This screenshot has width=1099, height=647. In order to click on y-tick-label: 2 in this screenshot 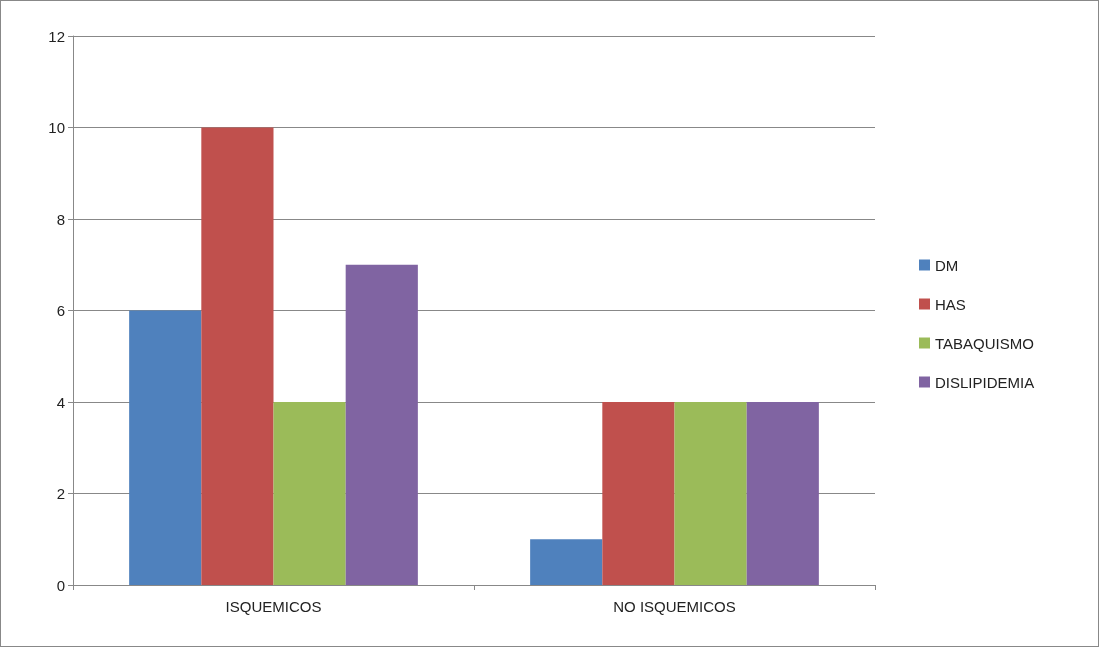, I will do `click(60, 493)`.